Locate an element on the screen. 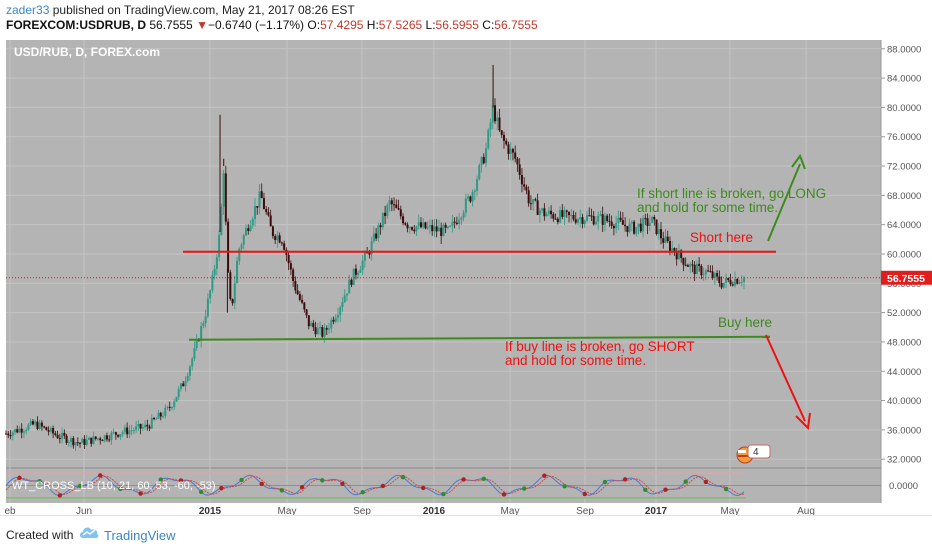  author-link: zader33 is located at coordinates (28, 10).